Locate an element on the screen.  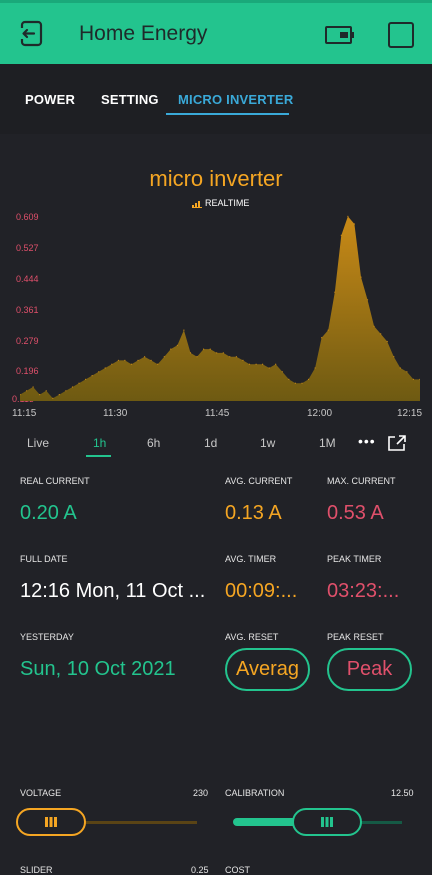
voltage-slider-handle is located at coordinates (51, 822).